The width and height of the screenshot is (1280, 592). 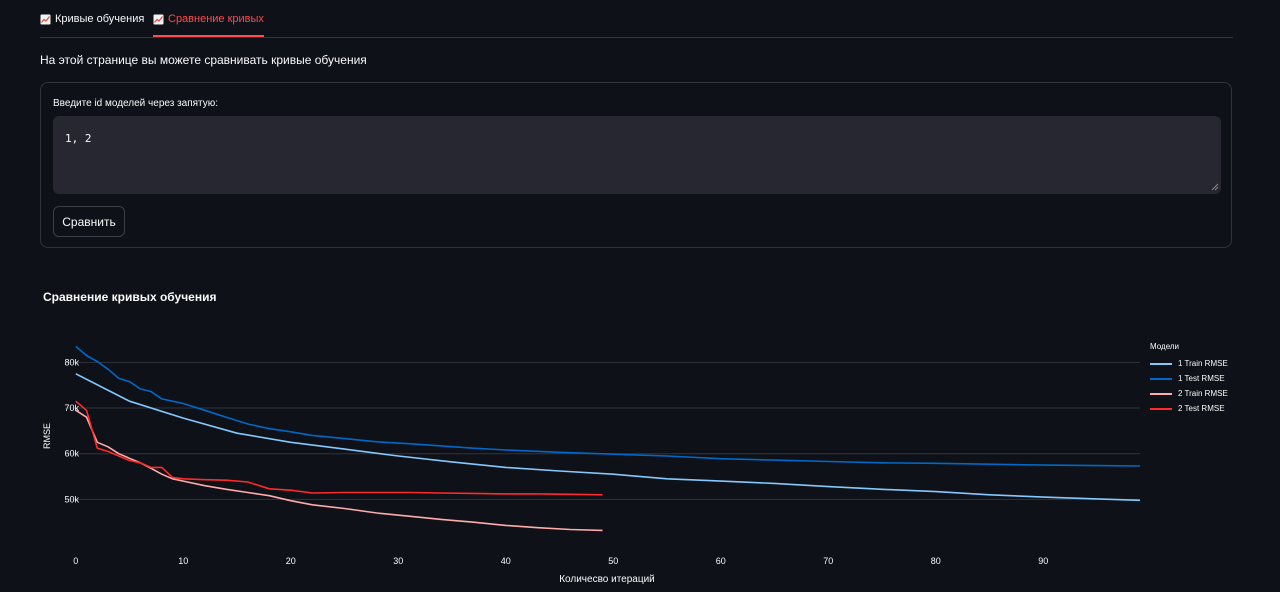 I want to click on model-ids-input: 1, 2, so click(x=637, y=155).